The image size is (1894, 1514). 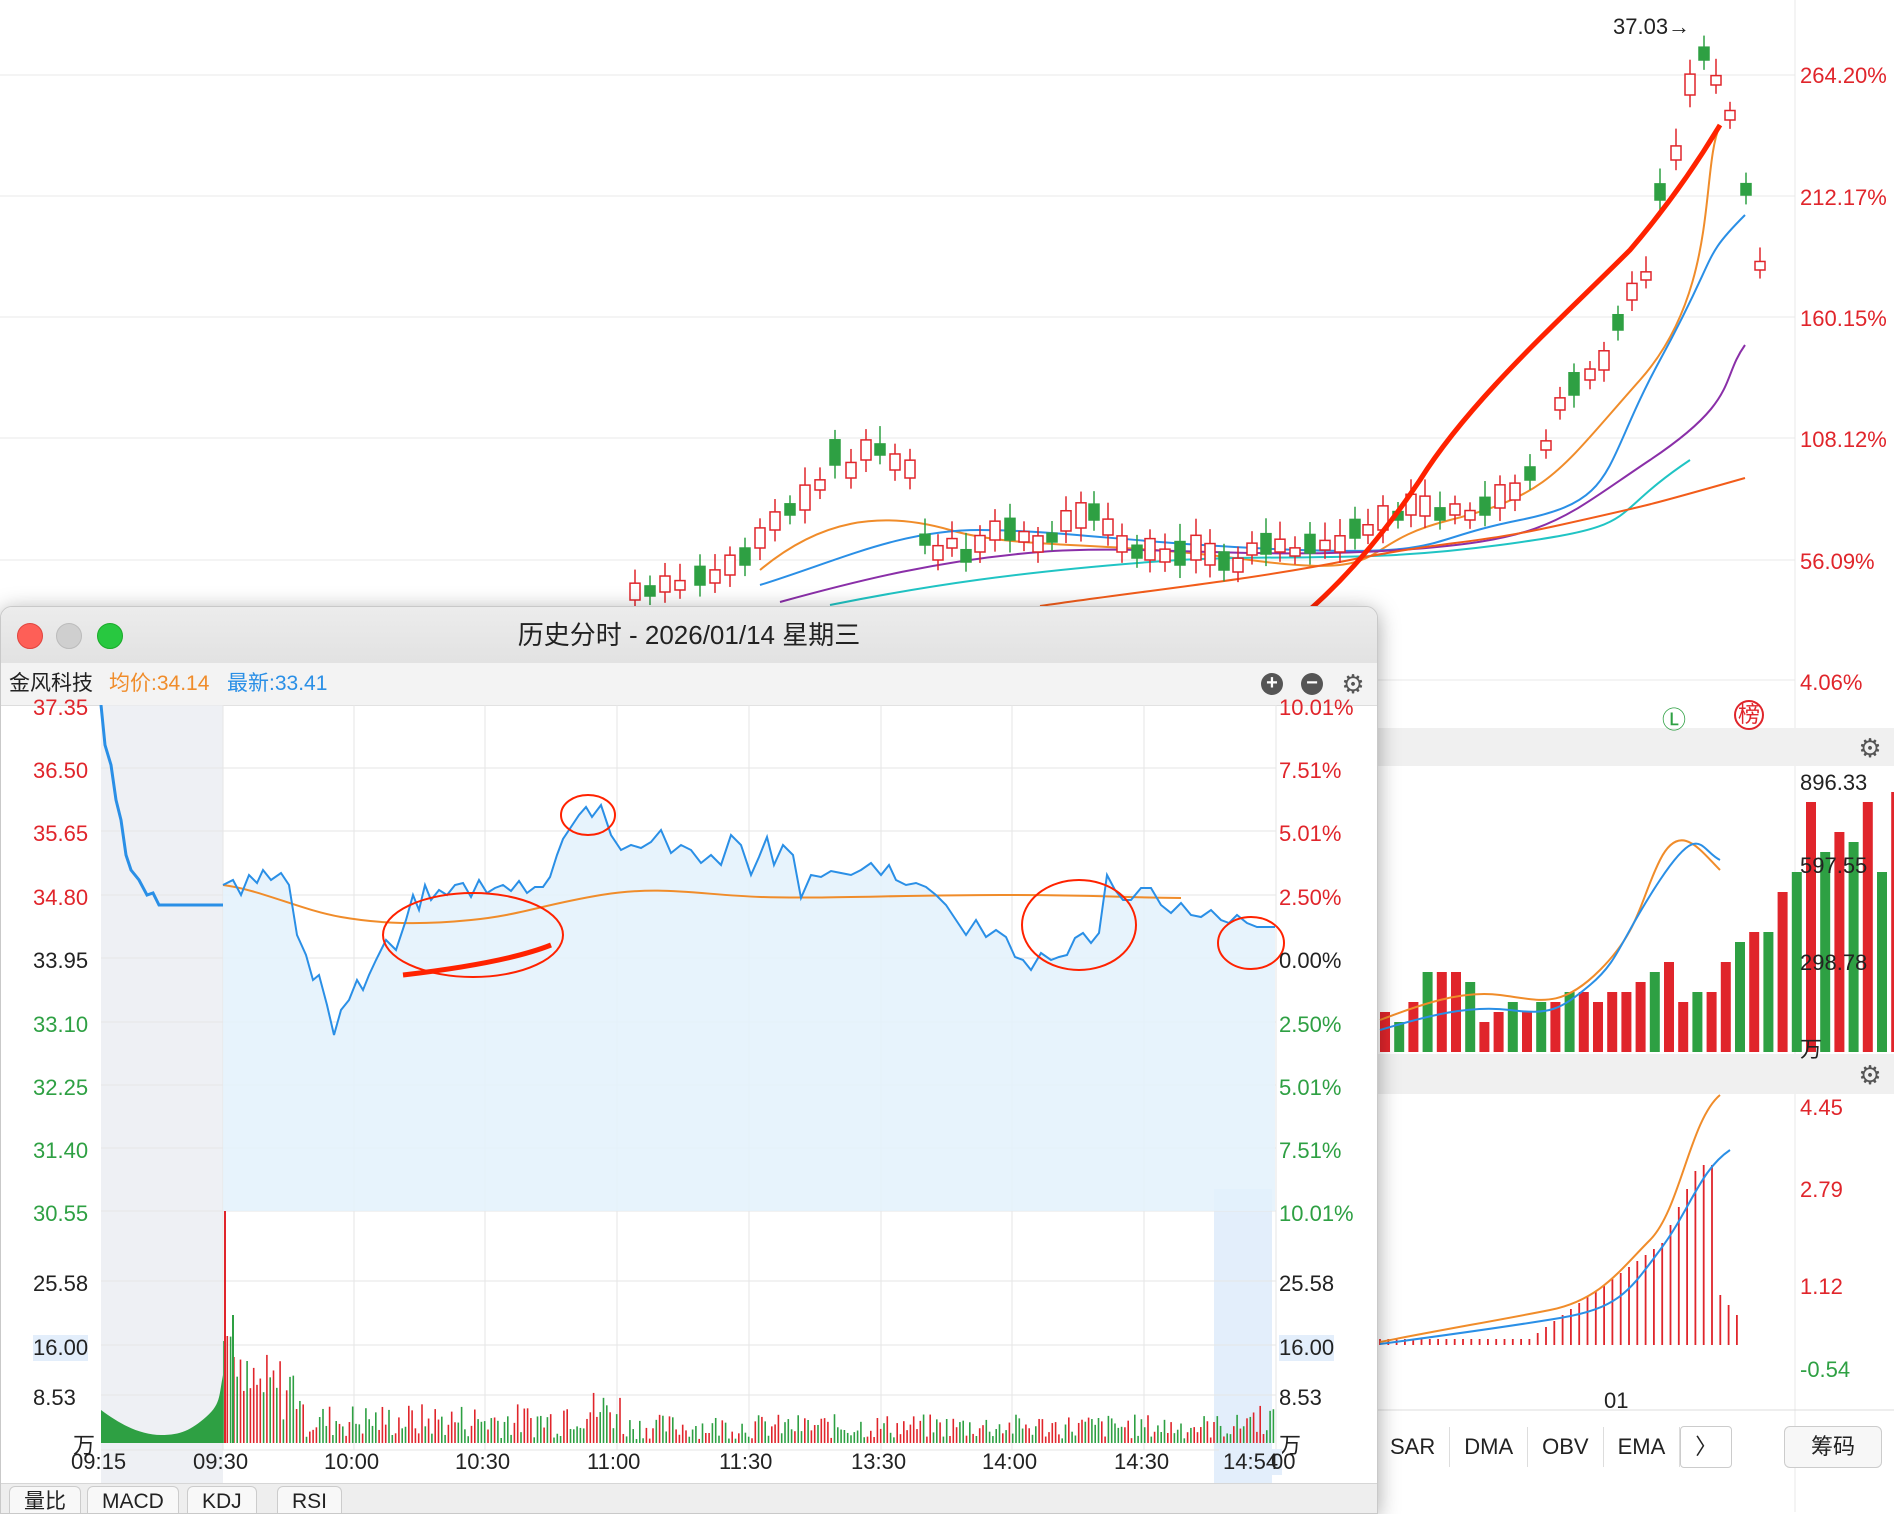 I want to click on tab-ema: EMA, so click(x=1642, y=1447).